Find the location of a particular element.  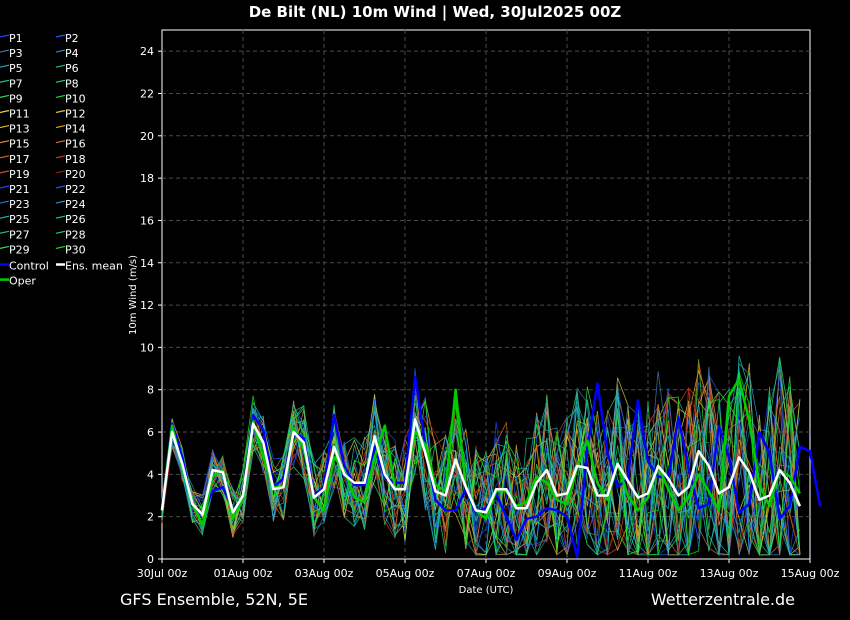

legend-item-p7: P7 is located at coordinates (16, 83).